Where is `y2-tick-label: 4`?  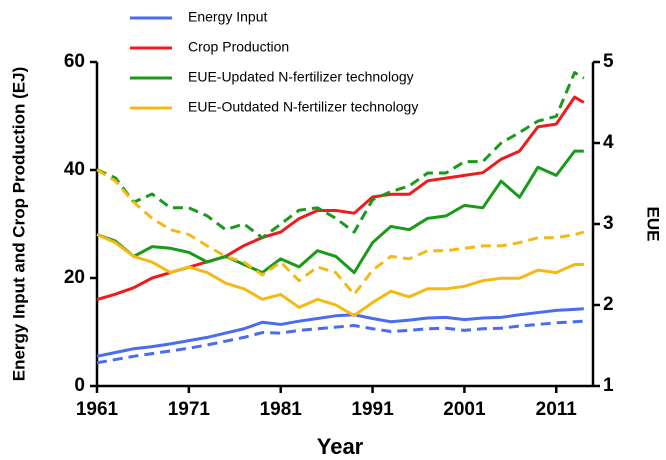
y2-tick-label: 4 is located at coordinates (608, 142).